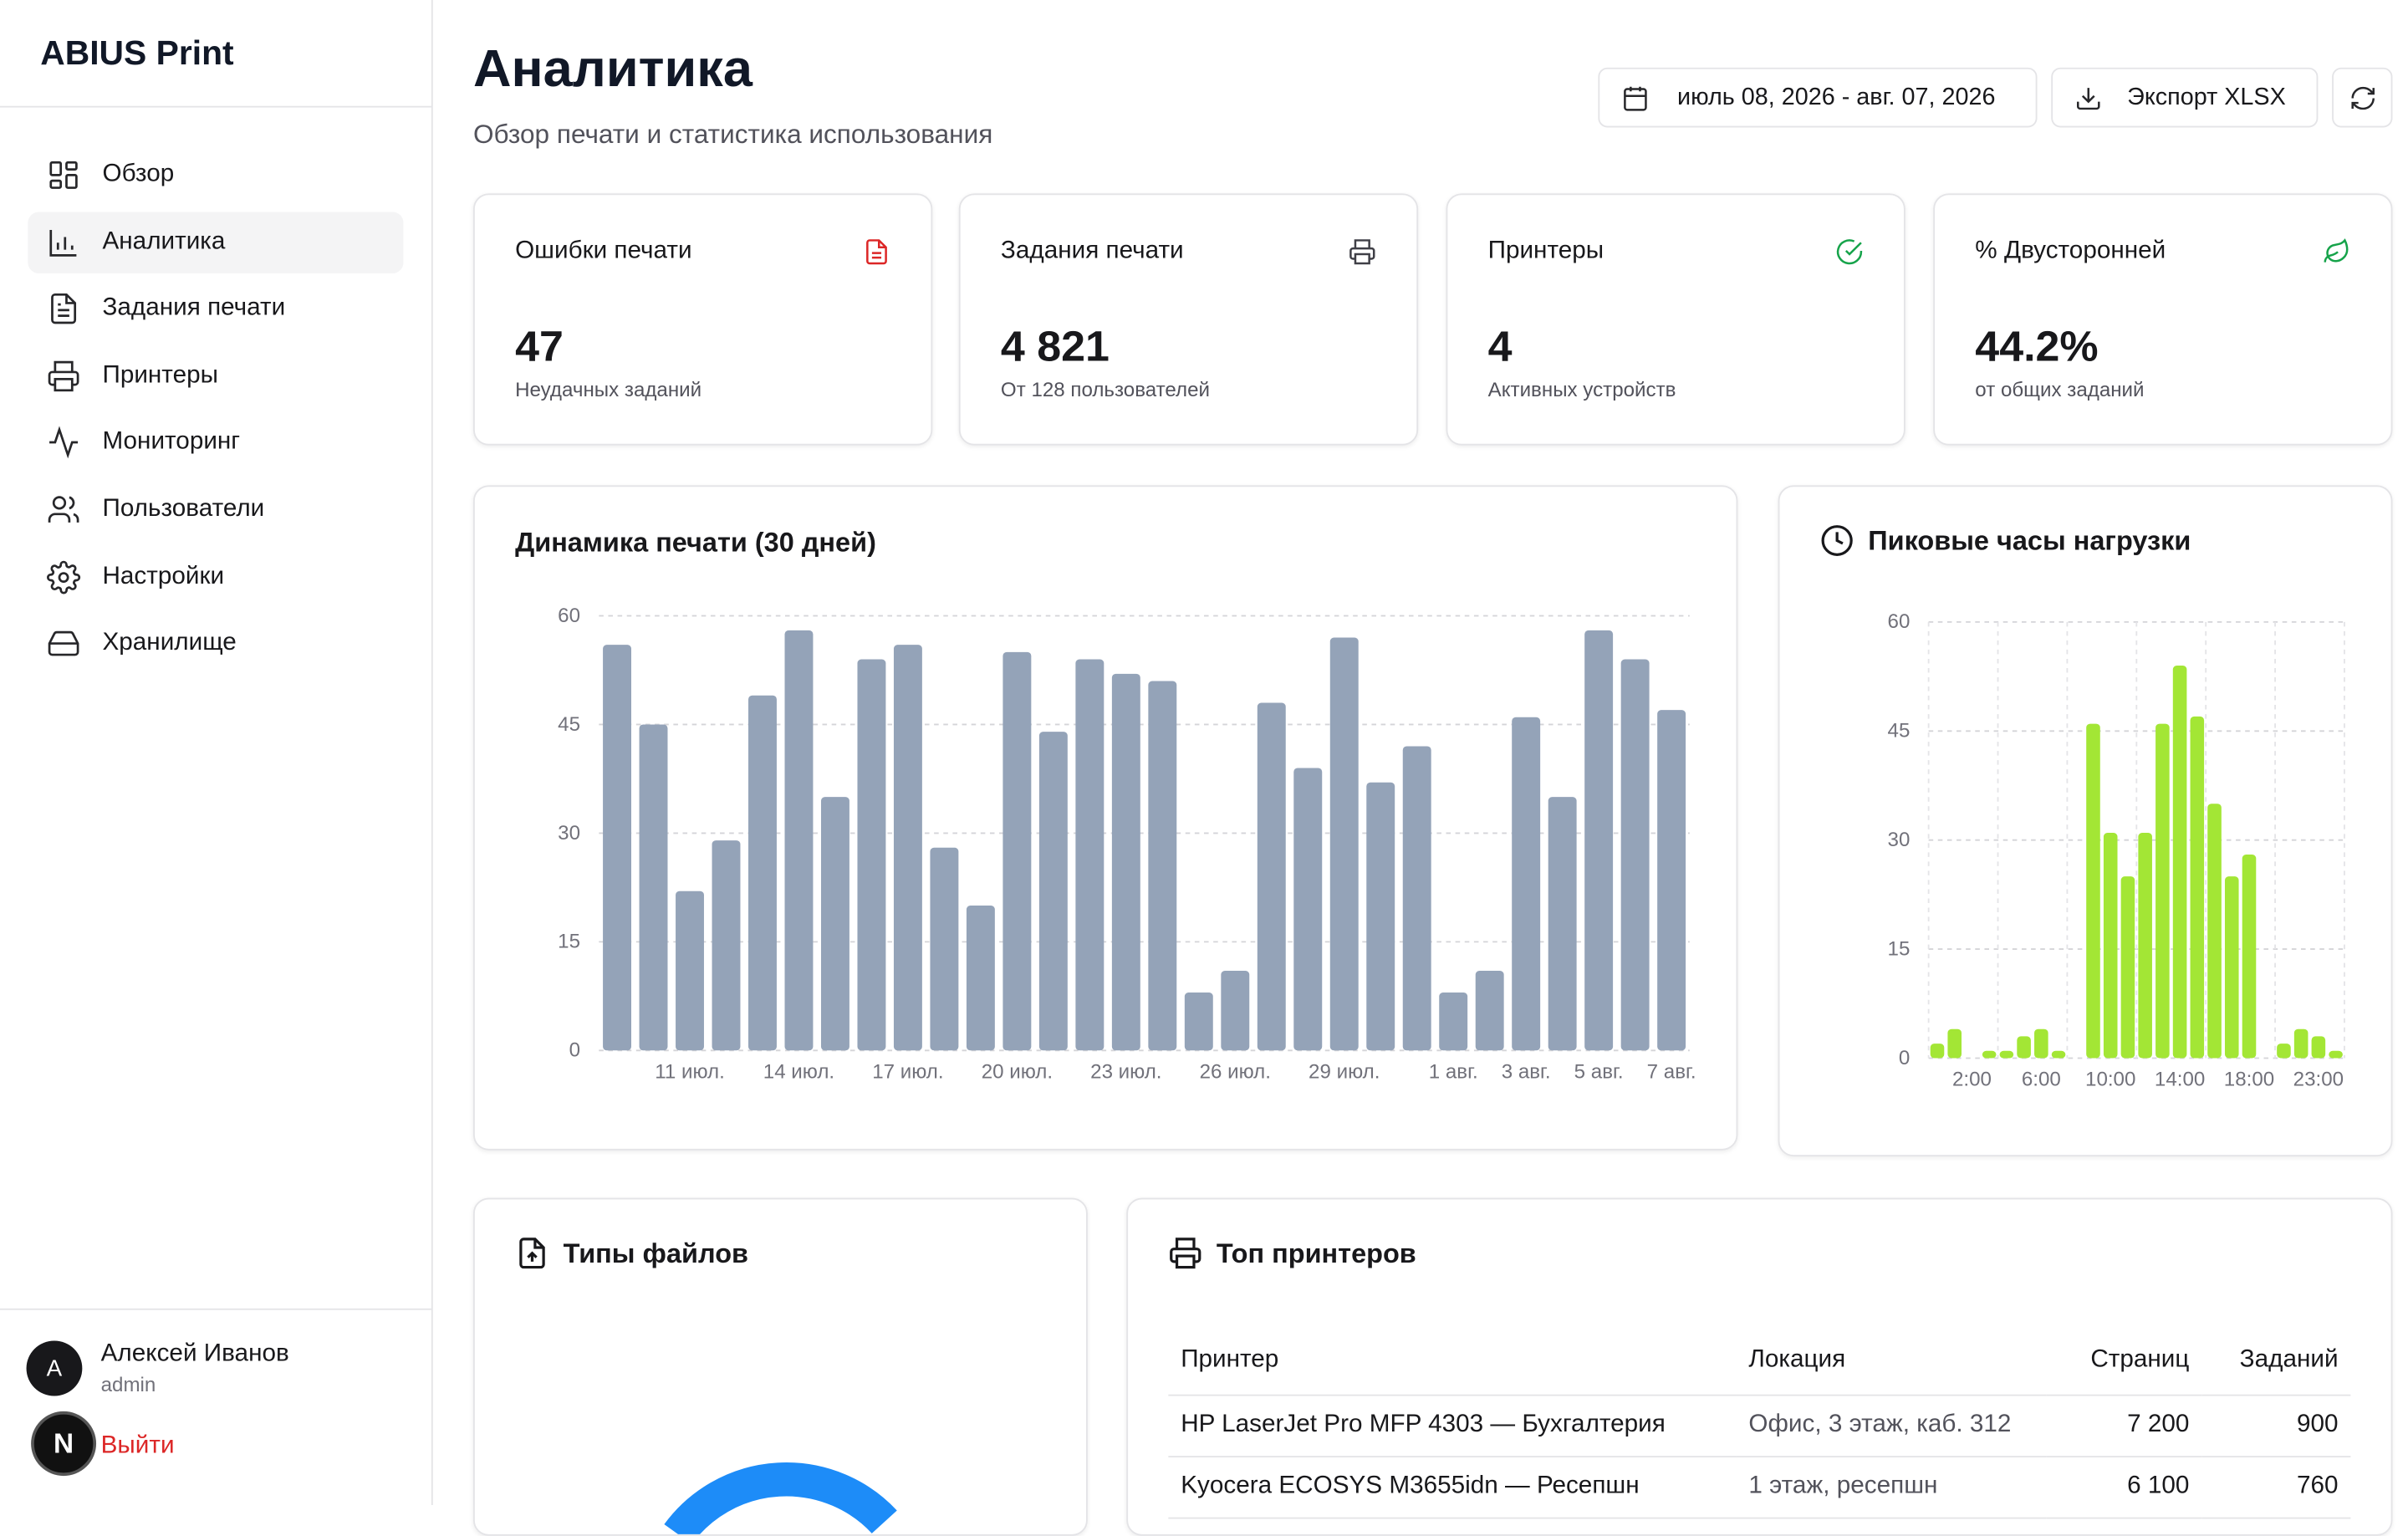 The image size is (2408, 1536). I want to click on chart-title-label: Пиковые часы нагрузки, so click(2030, 539).